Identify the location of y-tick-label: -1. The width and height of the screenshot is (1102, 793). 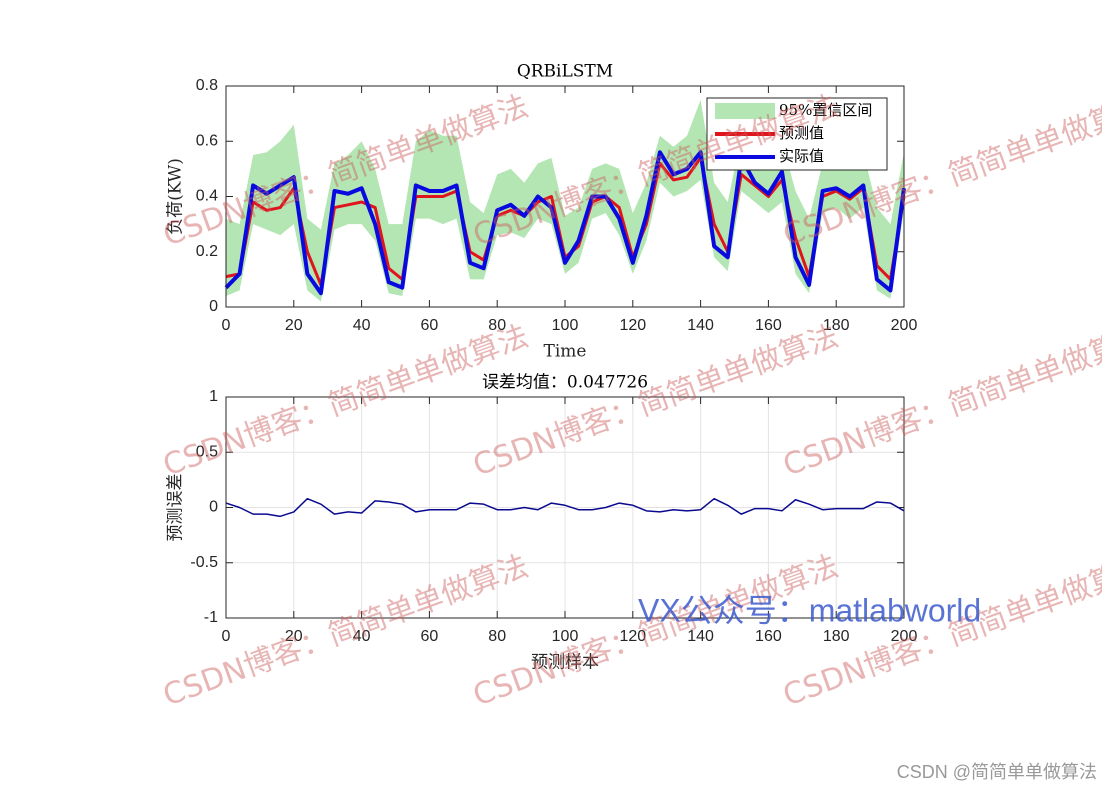
(211, 617).